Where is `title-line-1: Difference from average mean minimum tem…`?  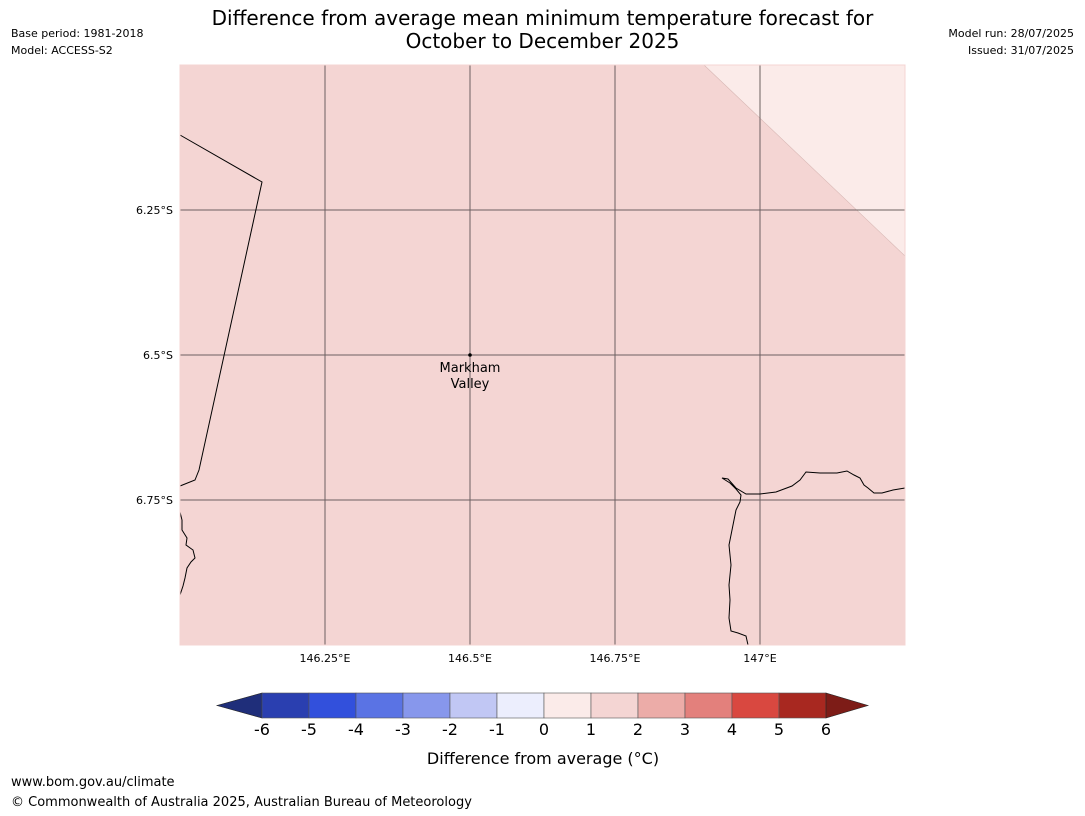 title-line-1: Difference from average mean minimum tem… is located at coordinates (542, 18).